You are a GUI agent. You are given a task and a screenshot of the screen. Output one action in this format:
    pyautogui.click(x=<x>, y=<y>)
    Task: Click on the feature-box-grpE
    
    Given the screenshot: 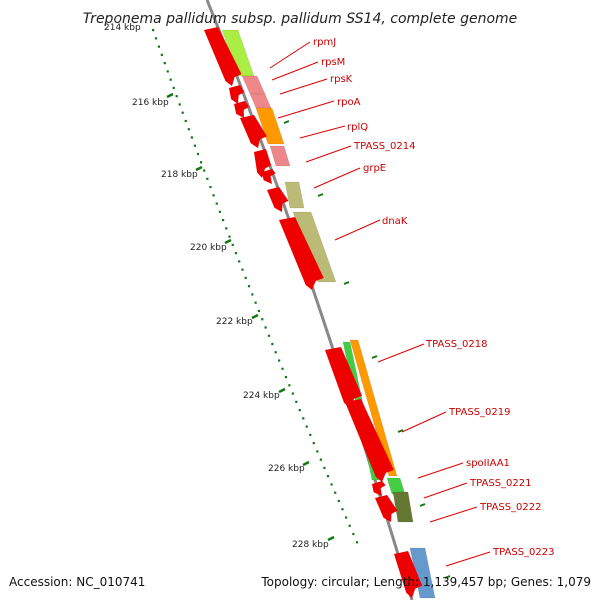 What is the action you would take?
    pyautogui.click(x=294, y=195)
    